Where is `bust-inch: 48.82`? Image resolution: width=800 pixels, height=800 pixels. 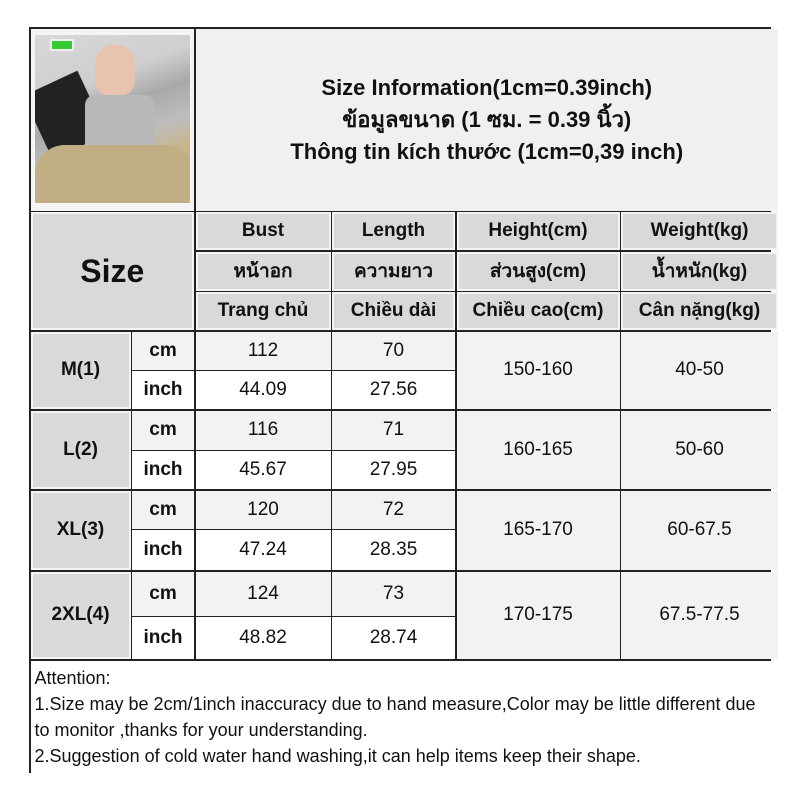
bust-inch: 48.82 is located at coordinates (263, 638).